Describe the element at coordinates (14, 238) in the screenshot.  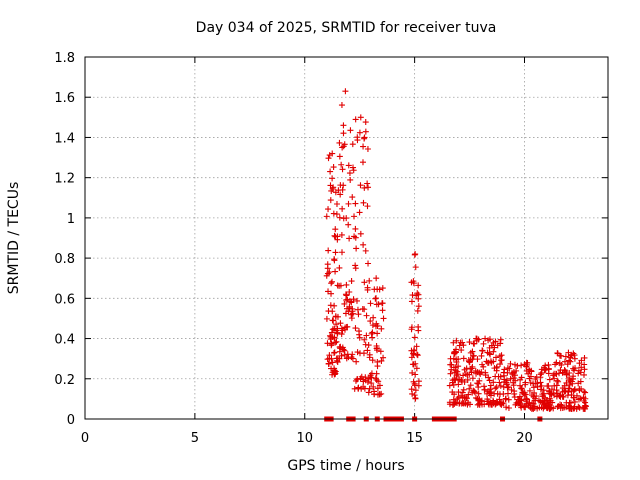
I see `y-axis-label: SRMTID / TECUs` at that location.